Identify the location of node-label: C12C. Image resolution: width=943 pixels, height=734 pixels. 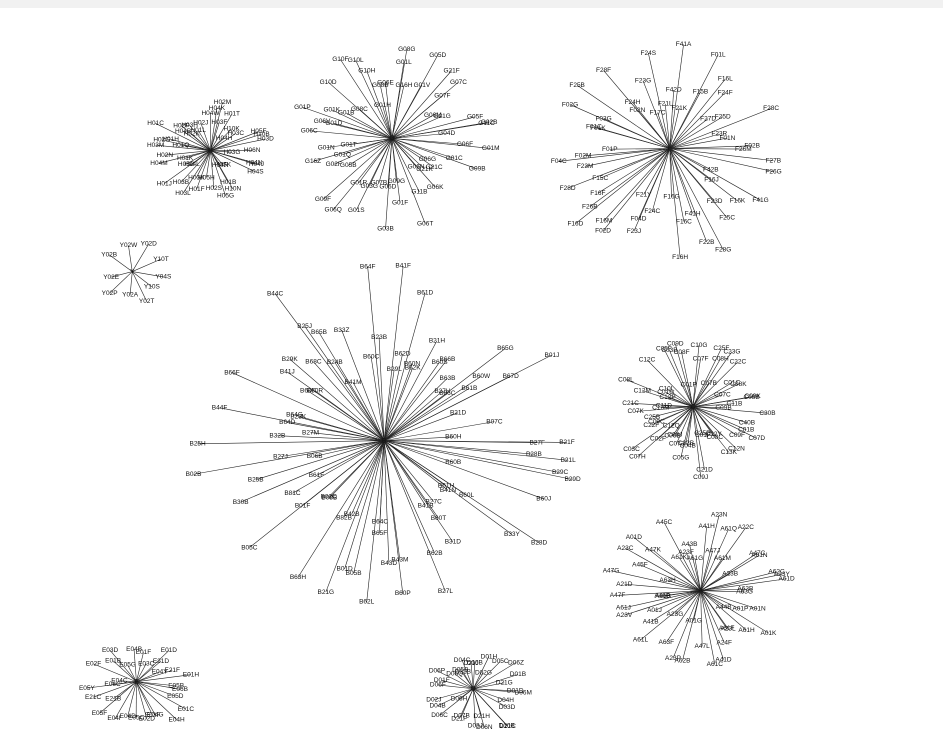
(647, 360).